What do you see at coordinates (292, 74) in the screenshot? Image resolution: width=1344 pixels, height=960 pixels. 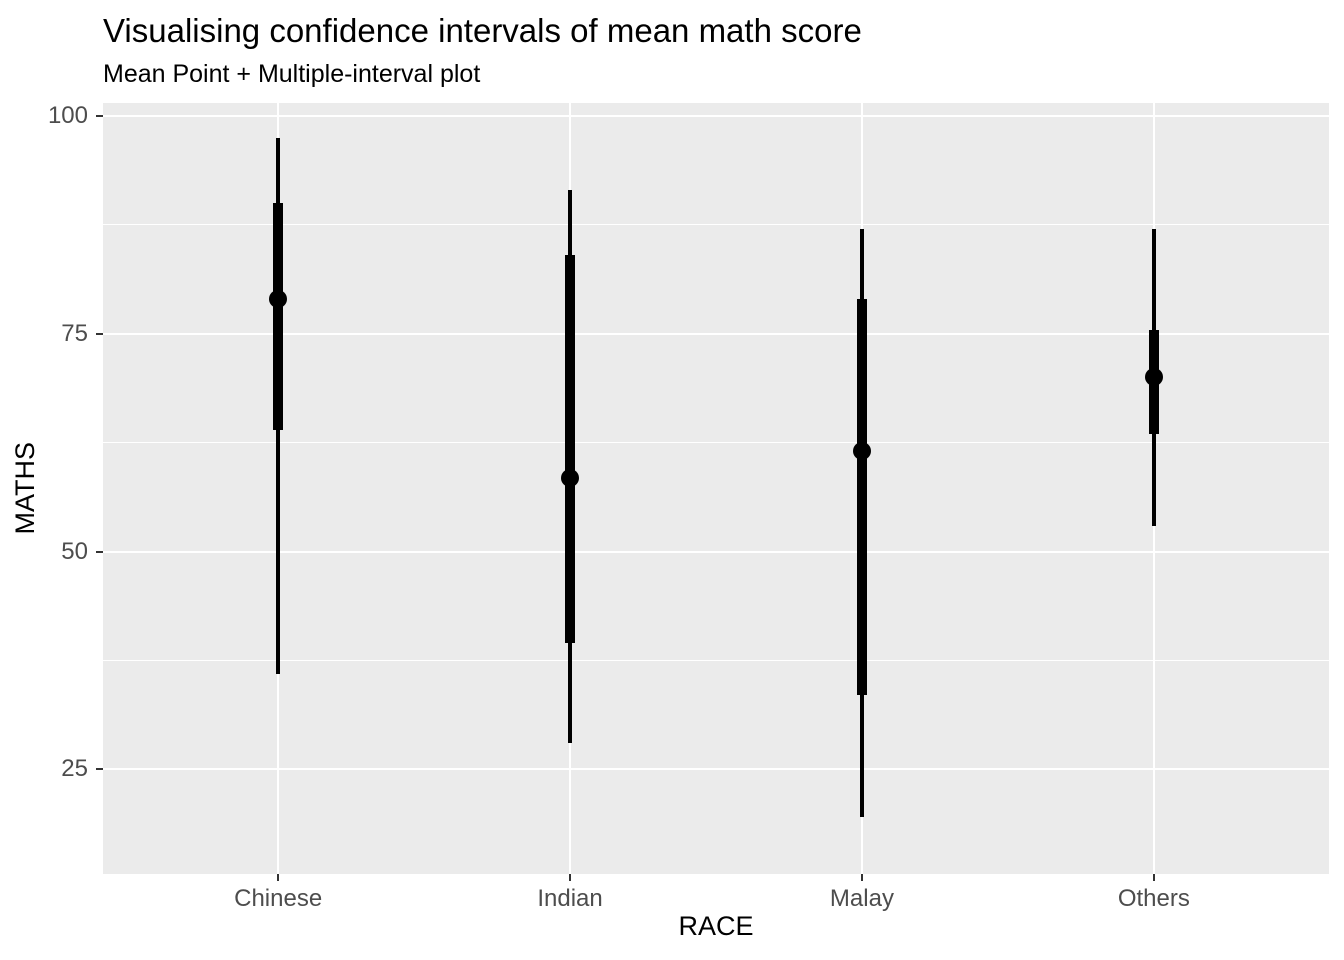 I see `plot-subtitle: Mean Point + Multiple-interval plot` at bounding box center [292, 74].